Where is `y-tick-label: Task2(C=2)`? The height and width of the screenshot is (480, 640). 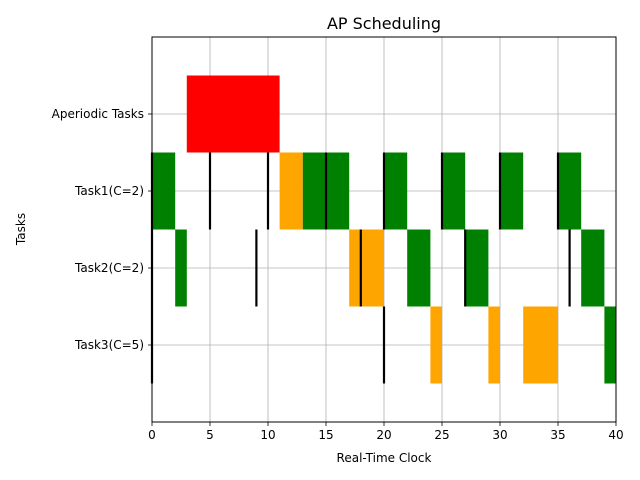 y-tick-label: Task2(C=2) is located at coordinates (109, 268).